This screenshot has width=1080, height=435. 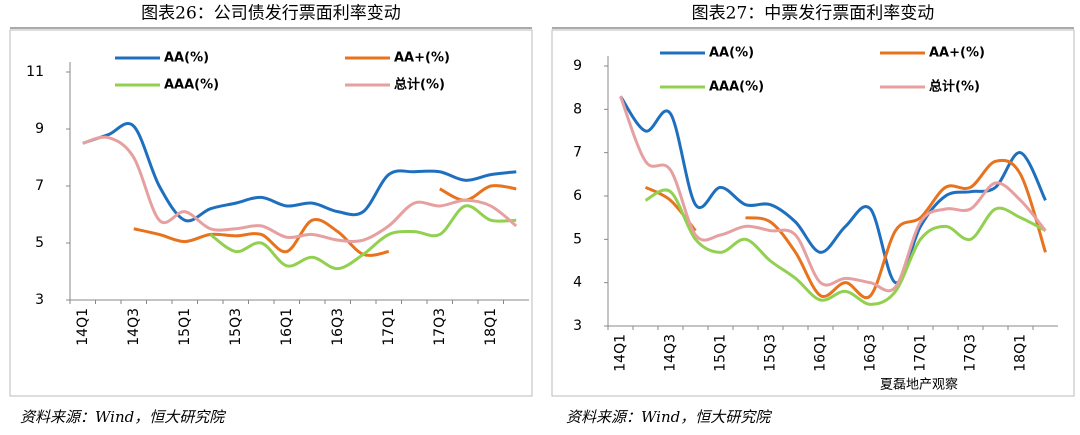 I want to click on y-tick-label: 4, so click(x=577, y=283).